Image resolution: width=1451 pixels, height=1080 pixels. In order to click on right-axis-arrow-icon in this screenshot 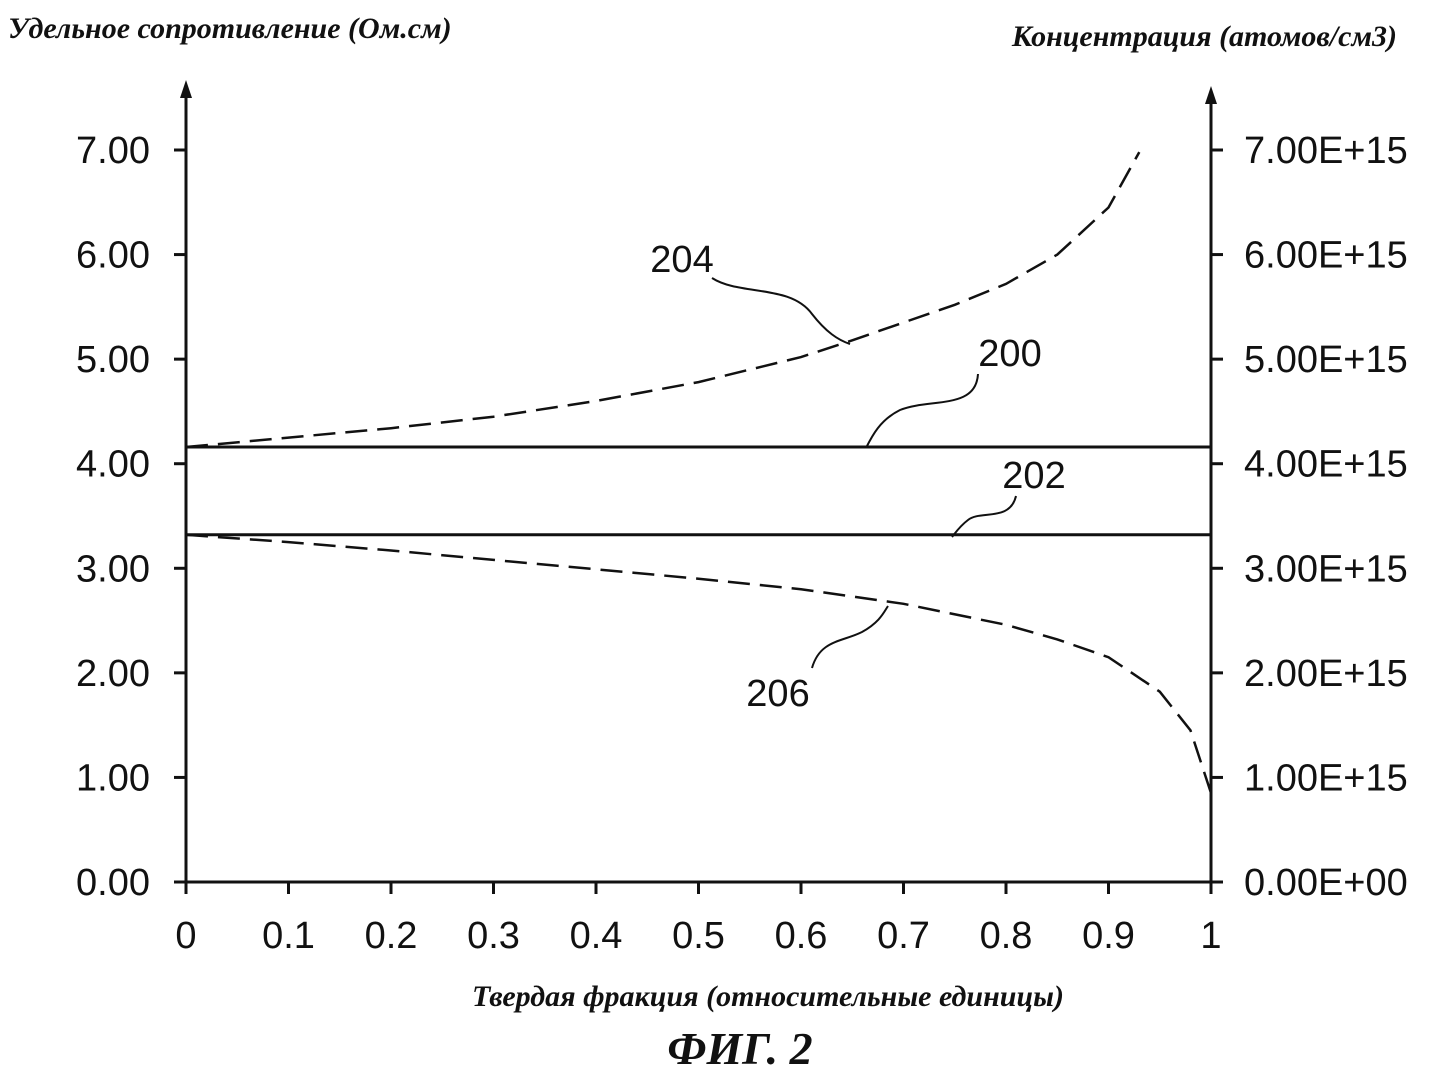, I will do `click(1211, 95)`.